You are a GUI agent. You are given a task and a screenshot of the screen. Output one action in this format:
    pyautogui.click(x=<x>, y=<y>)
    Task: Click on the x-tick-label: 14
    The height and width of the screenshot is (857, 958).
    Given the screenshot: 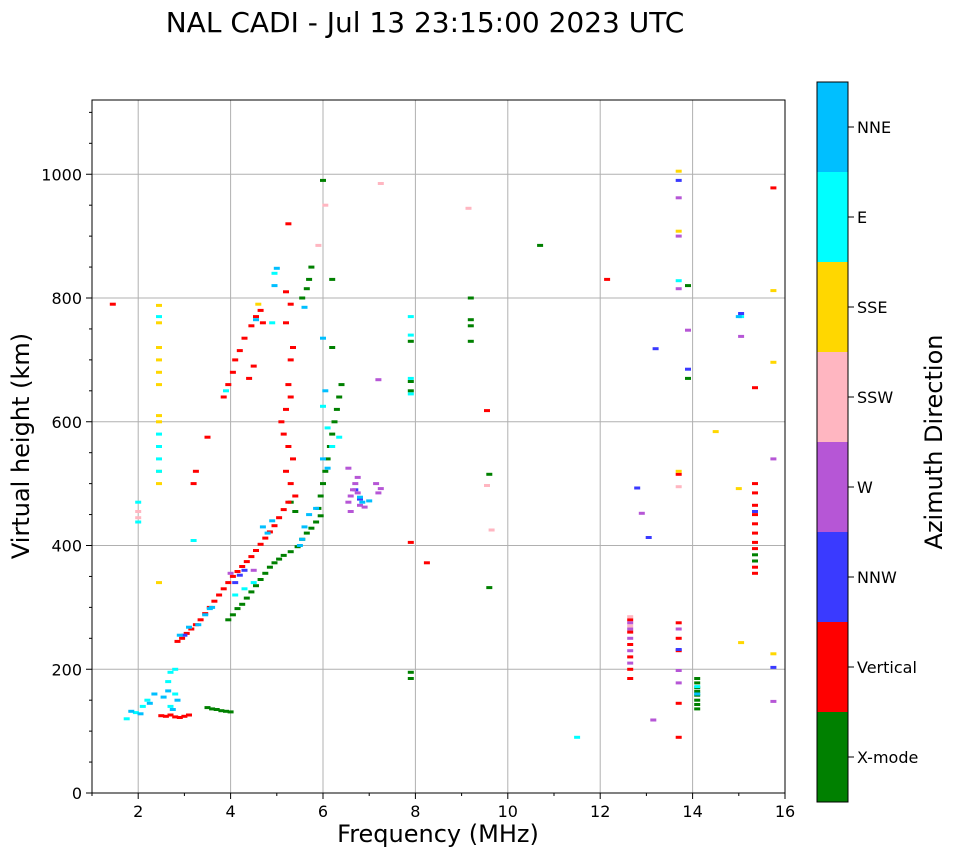 What is the action you would take?
    pyautogui.click(x=692, y=811)
    